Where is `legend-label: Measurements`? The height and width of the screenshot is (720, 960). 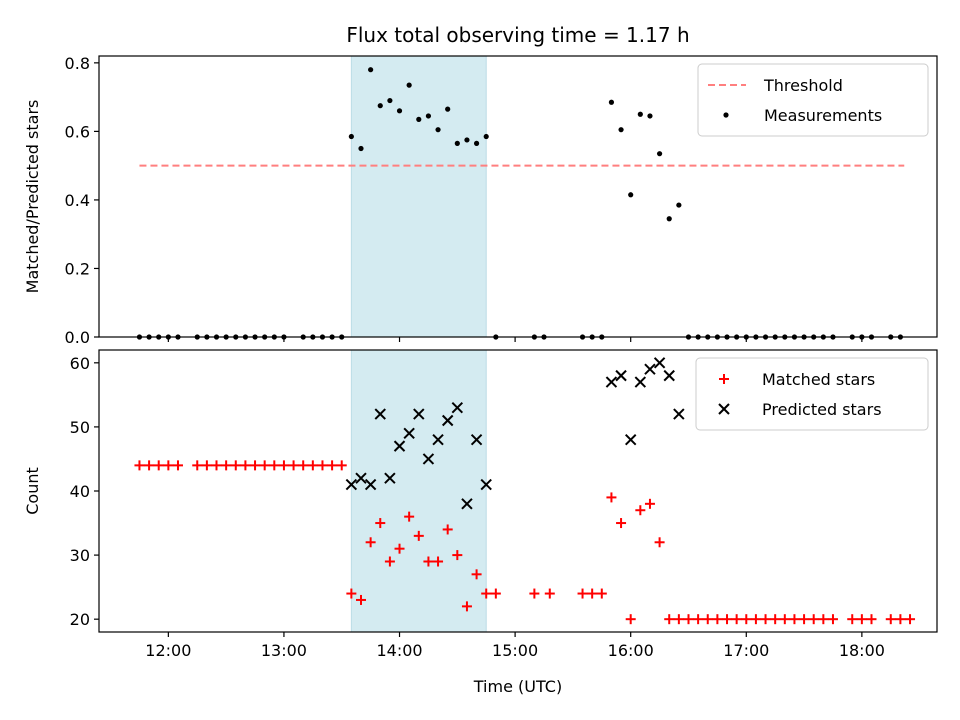 legend-label: Measurements is located at coordinates (823, 115).